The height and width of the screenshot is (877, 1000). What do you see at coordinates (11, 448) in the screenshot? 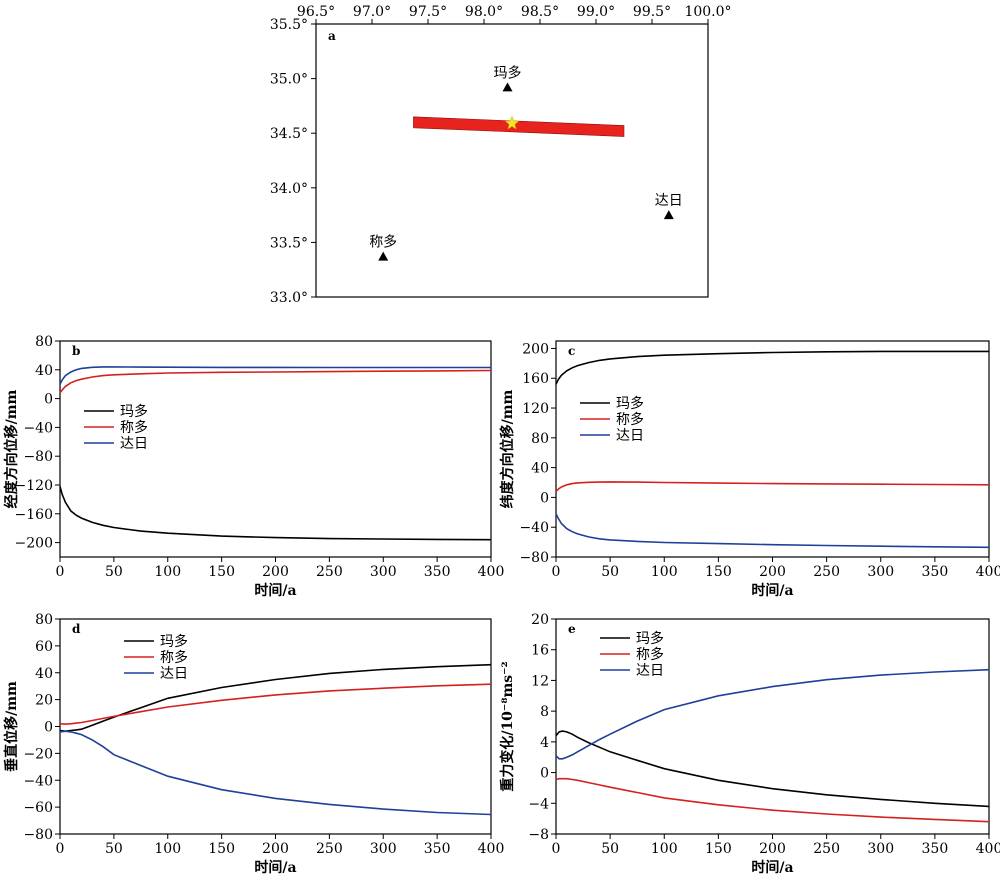
I see `y-axis-label: 经度方向位移/mm` at bounding box center [11, 448].